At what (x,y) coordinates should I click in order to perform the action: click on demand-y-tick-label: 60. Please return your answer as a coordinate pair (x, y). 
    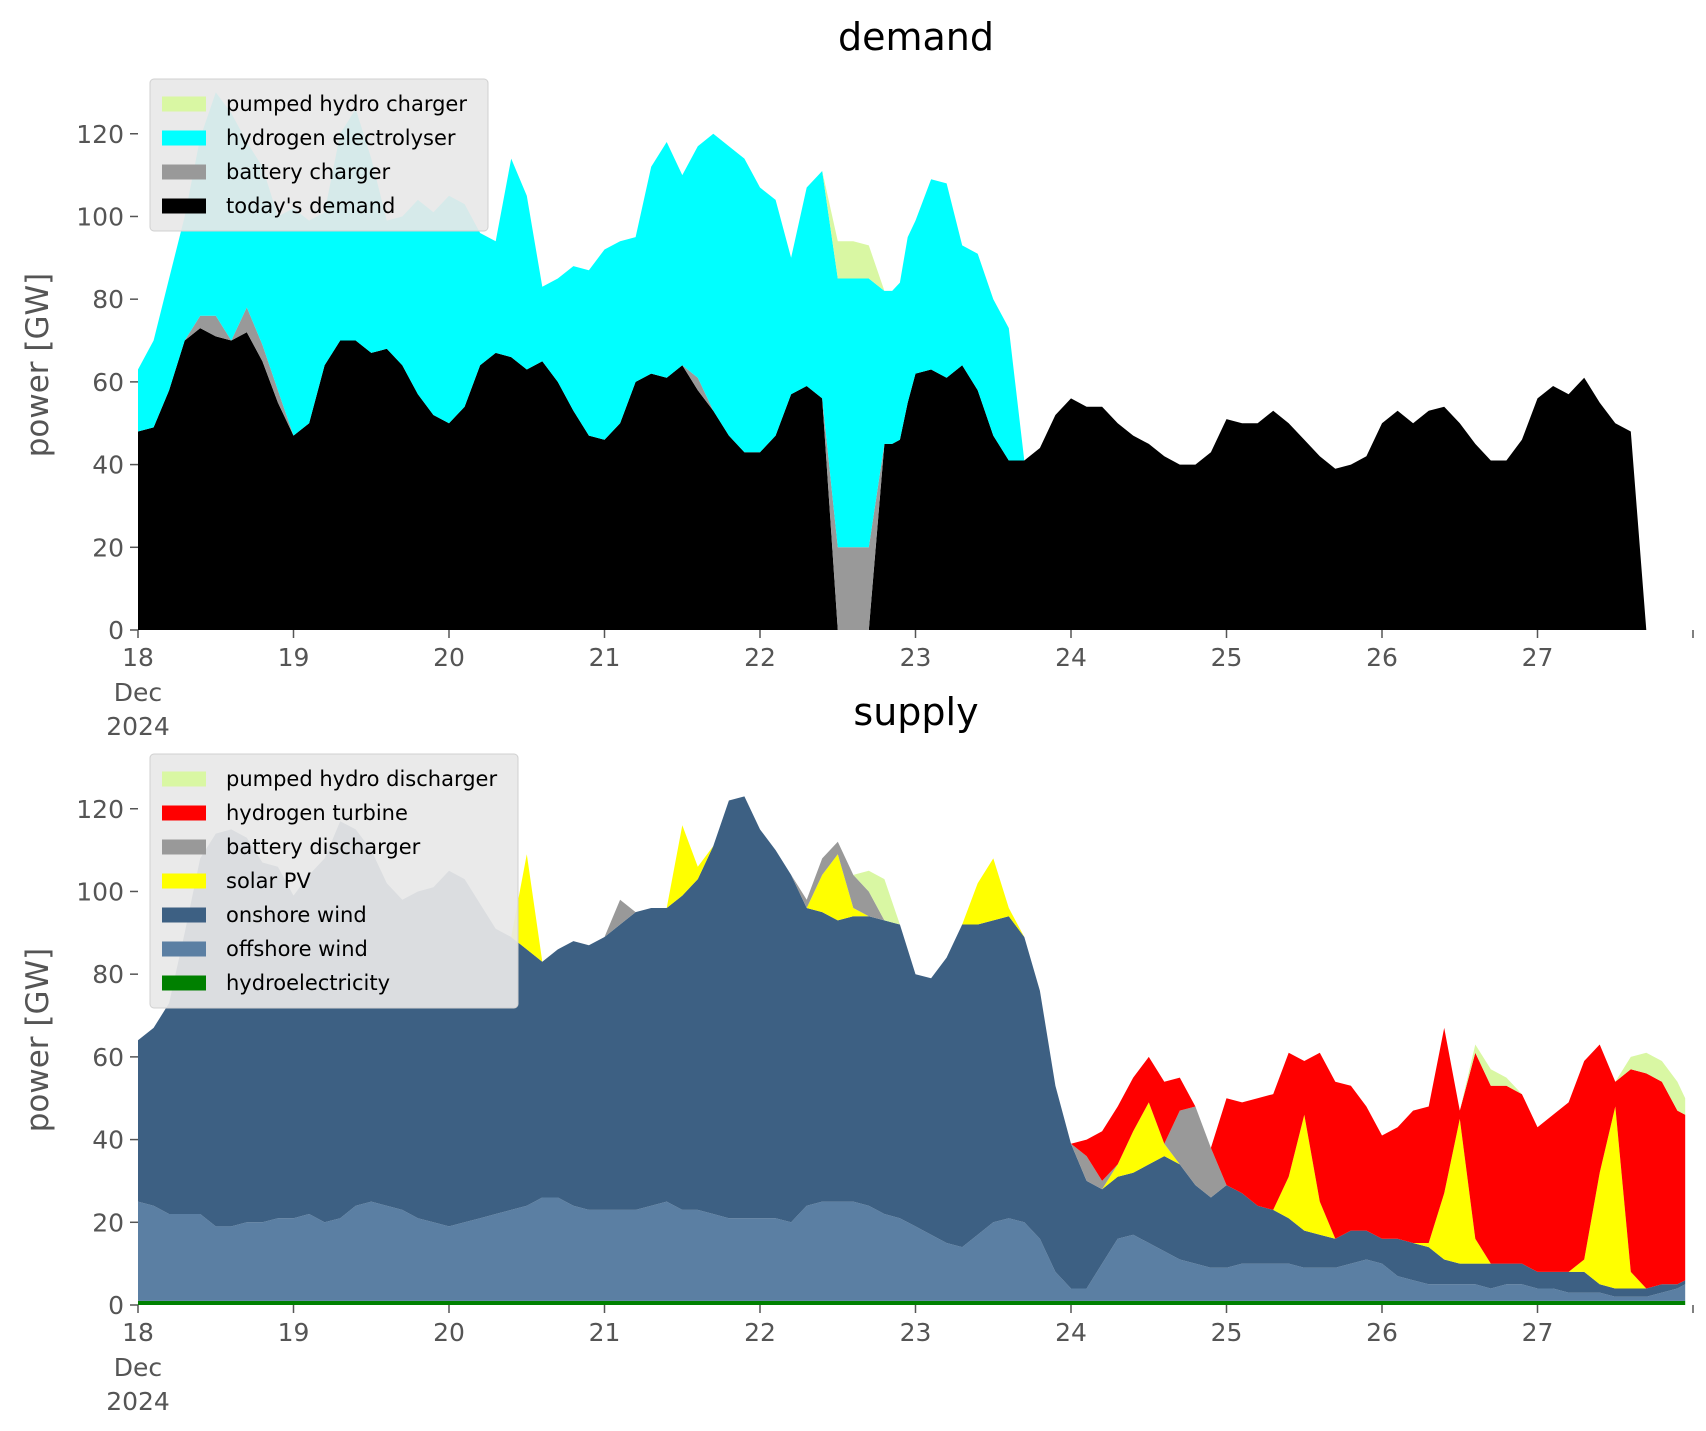
    Looking at the image, I should click on (108, 382).